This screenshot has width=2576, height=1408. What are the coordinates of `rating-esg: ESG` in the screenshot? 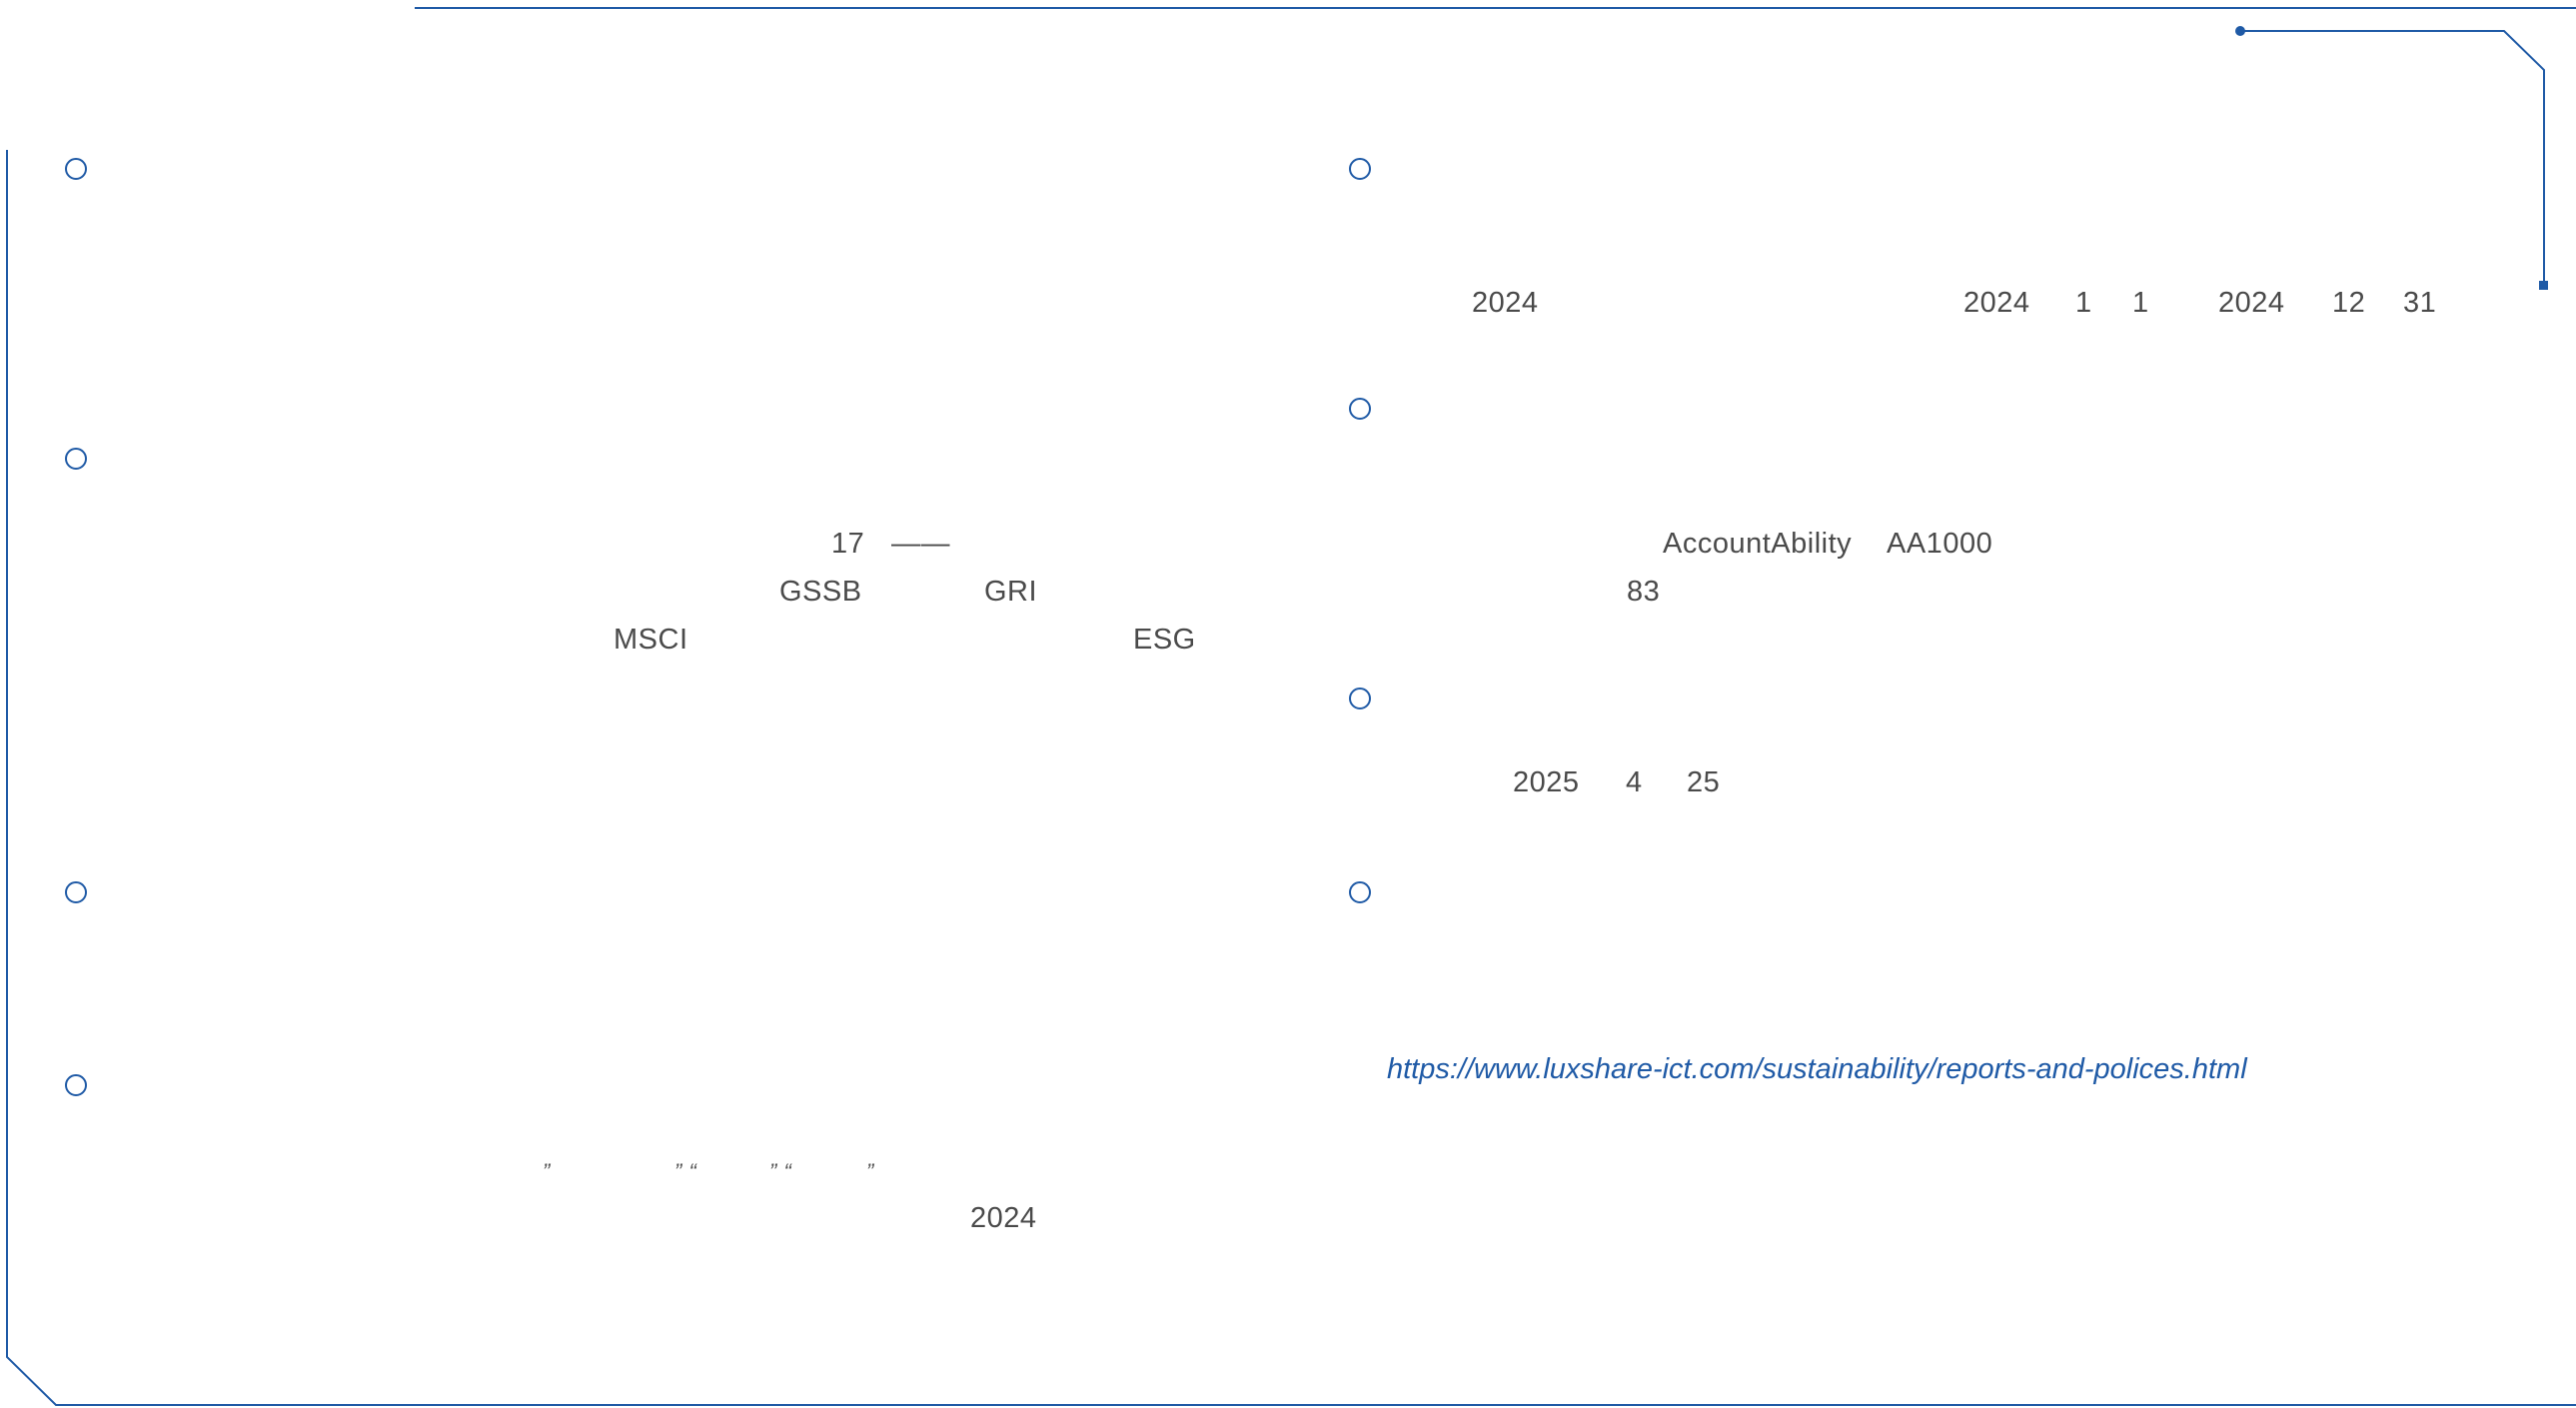 It's located at (1164, 640).